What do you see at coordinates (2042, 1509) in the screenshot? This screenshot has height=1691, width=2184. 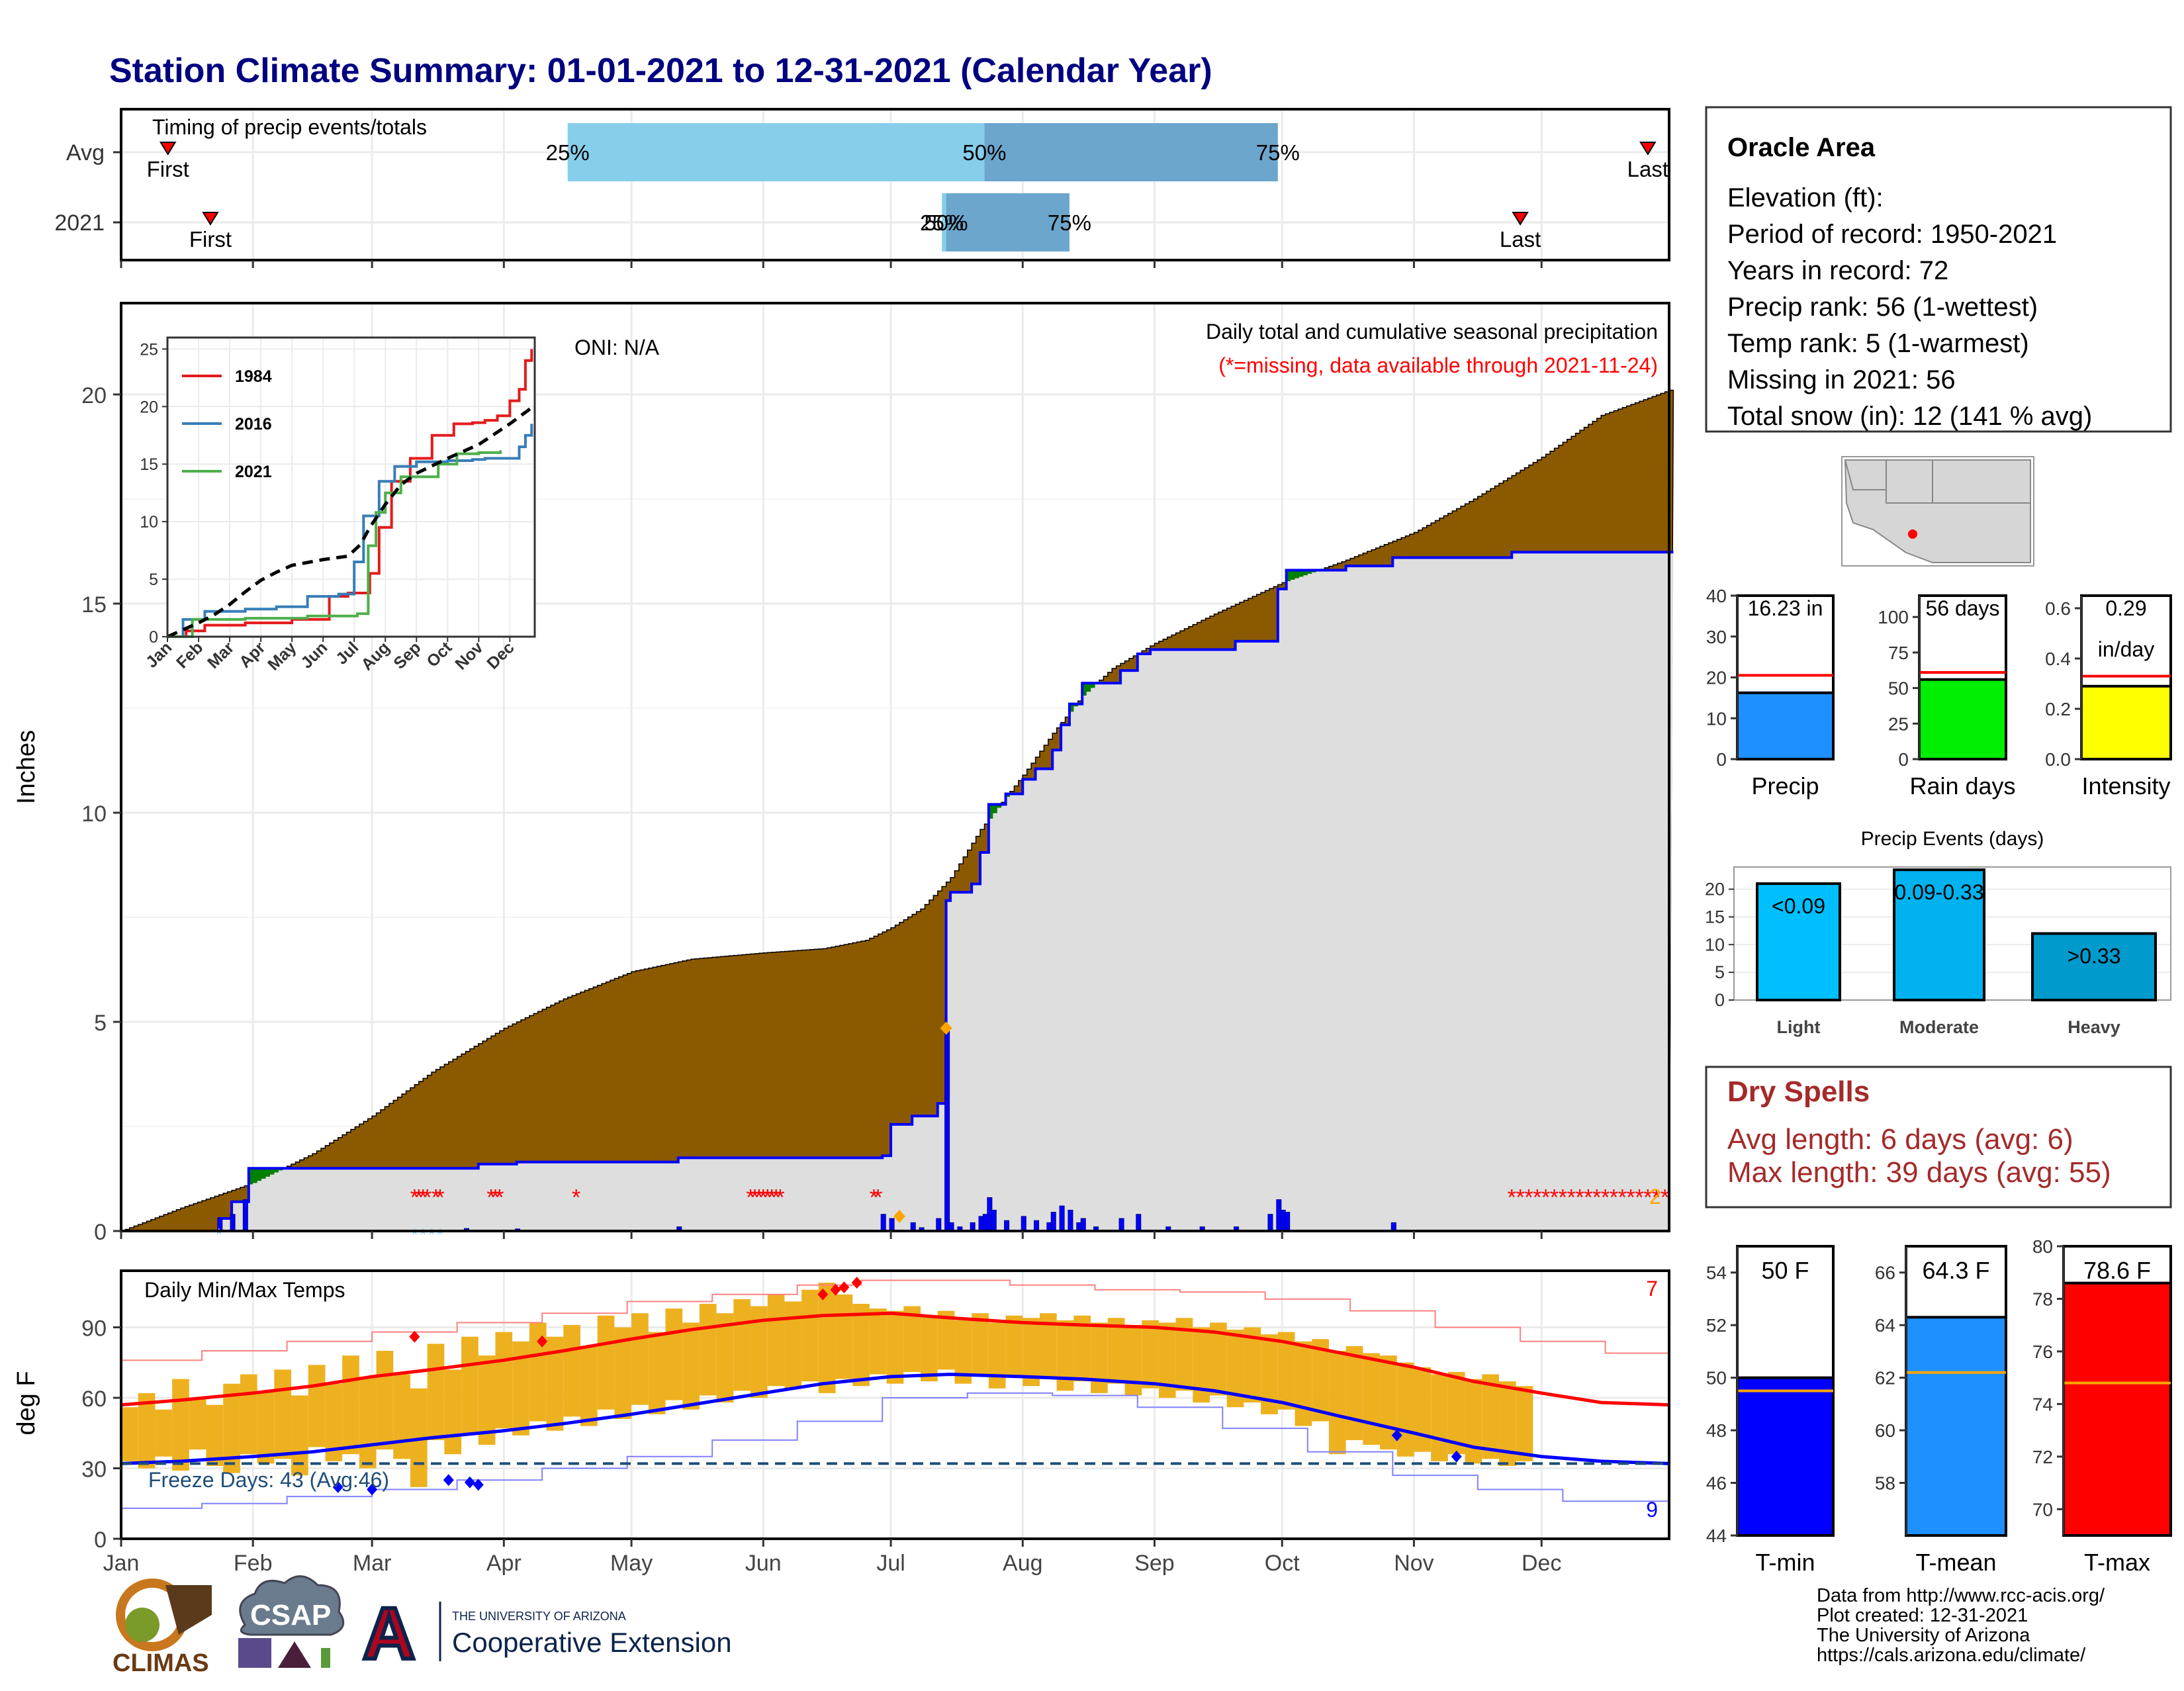 I see `summary-y-tick-label: 70` at bounding box center [2042, 1509].